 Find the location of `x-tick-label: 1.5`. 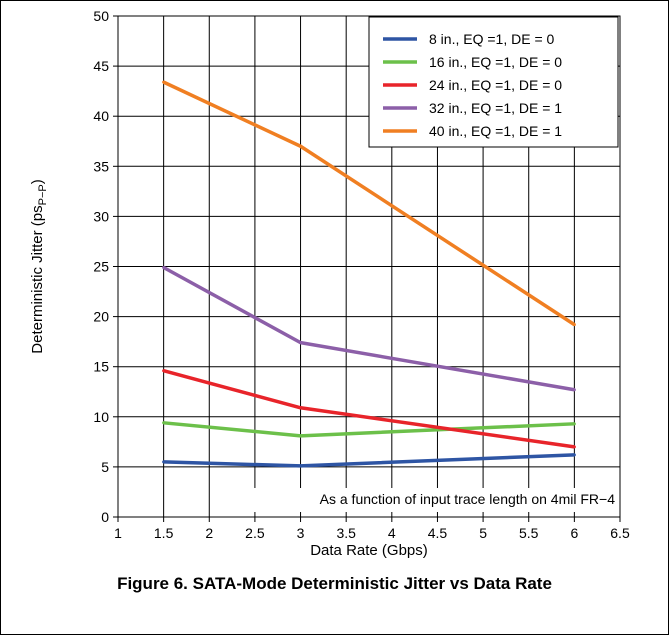

x-tick-label: 1.5 is located at coordinates (164, 533).